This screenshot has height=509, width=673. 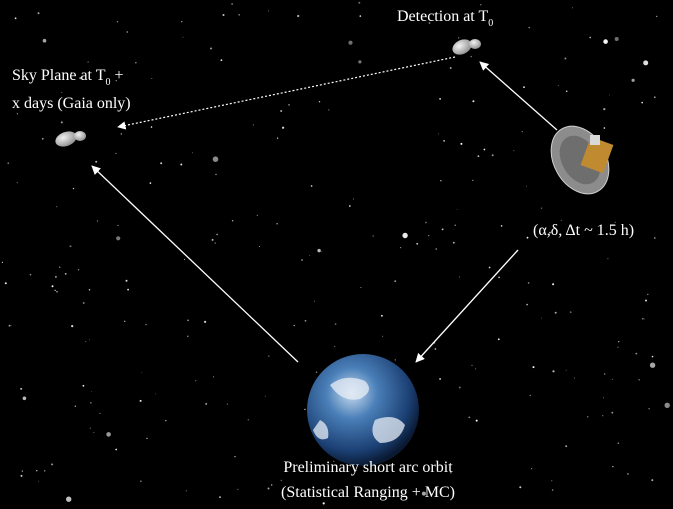 What do you see at coordinates (71, 103) in the screenshot?
I see `node-label: x days (Gaia only)` at bounding box center [71, 103].